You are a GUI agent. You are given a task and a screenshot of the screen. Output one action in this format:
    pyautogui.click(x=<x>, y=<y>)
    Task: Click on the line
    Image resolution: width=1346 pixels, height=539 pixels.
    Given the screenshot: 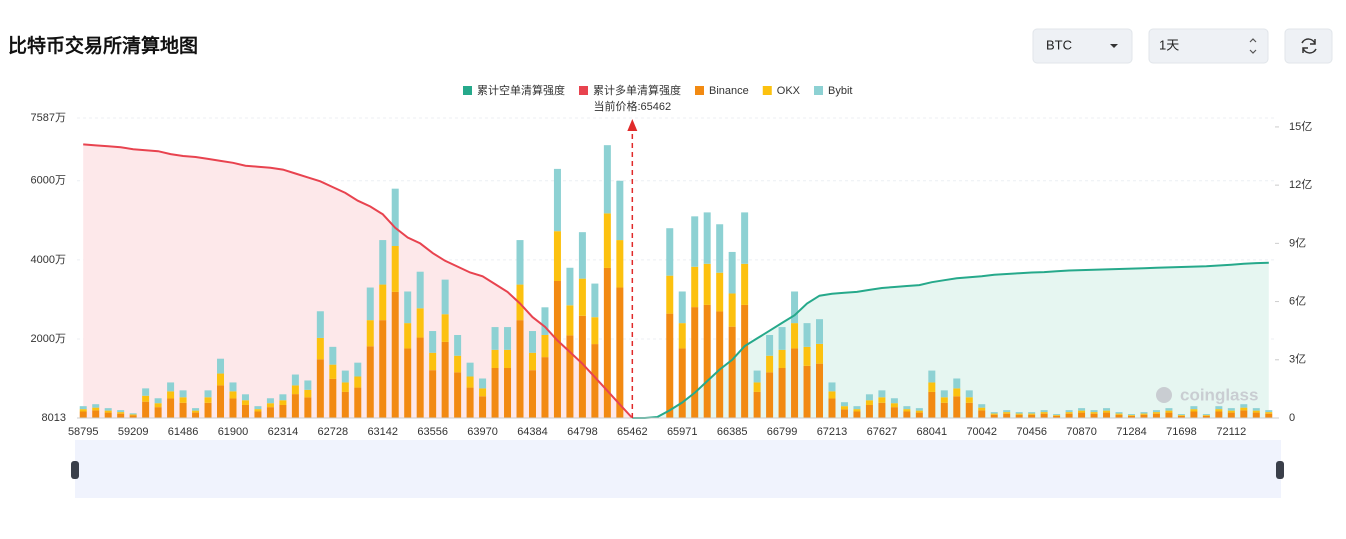 What is the action you would take?
    pyautogui.click(x=950, y=340)
    